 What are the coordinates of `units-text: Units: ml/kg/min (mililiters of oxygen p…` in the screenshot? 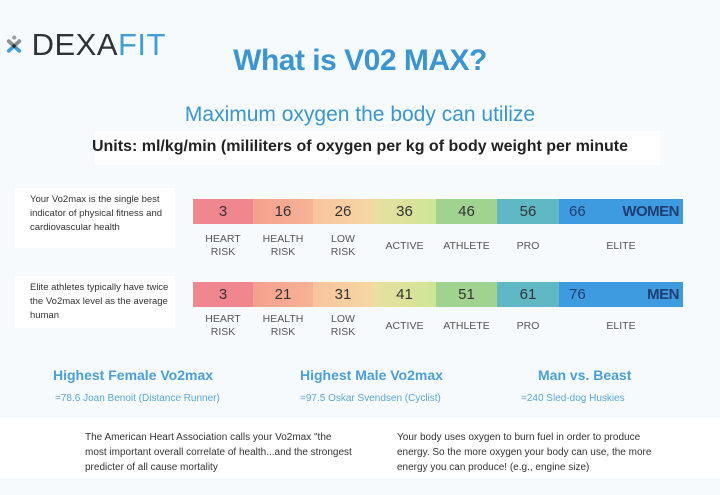 It's located at (360, 146).